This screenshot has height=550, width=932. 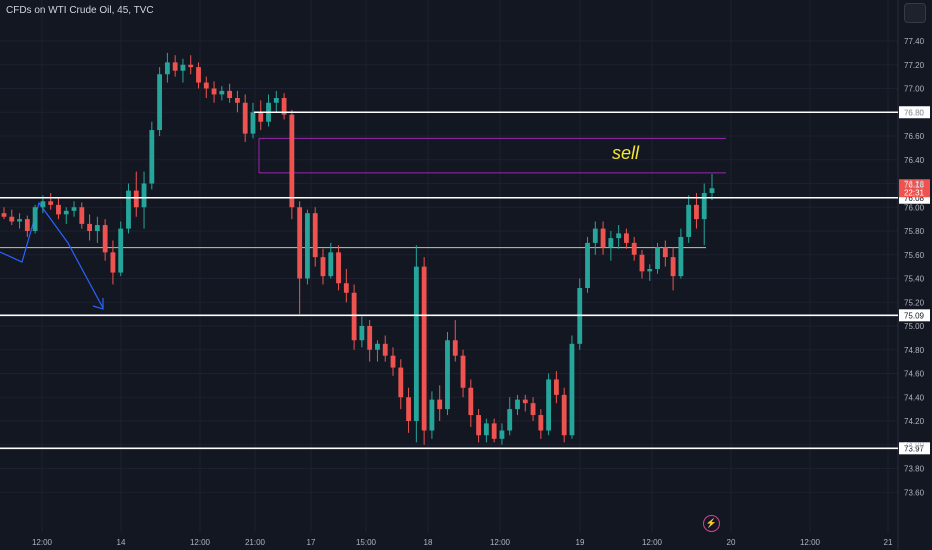 What do you see at coordinates (580, 542) in the screenshot?
I see `time-tick-label: 19` at bounding box center [580, 542].